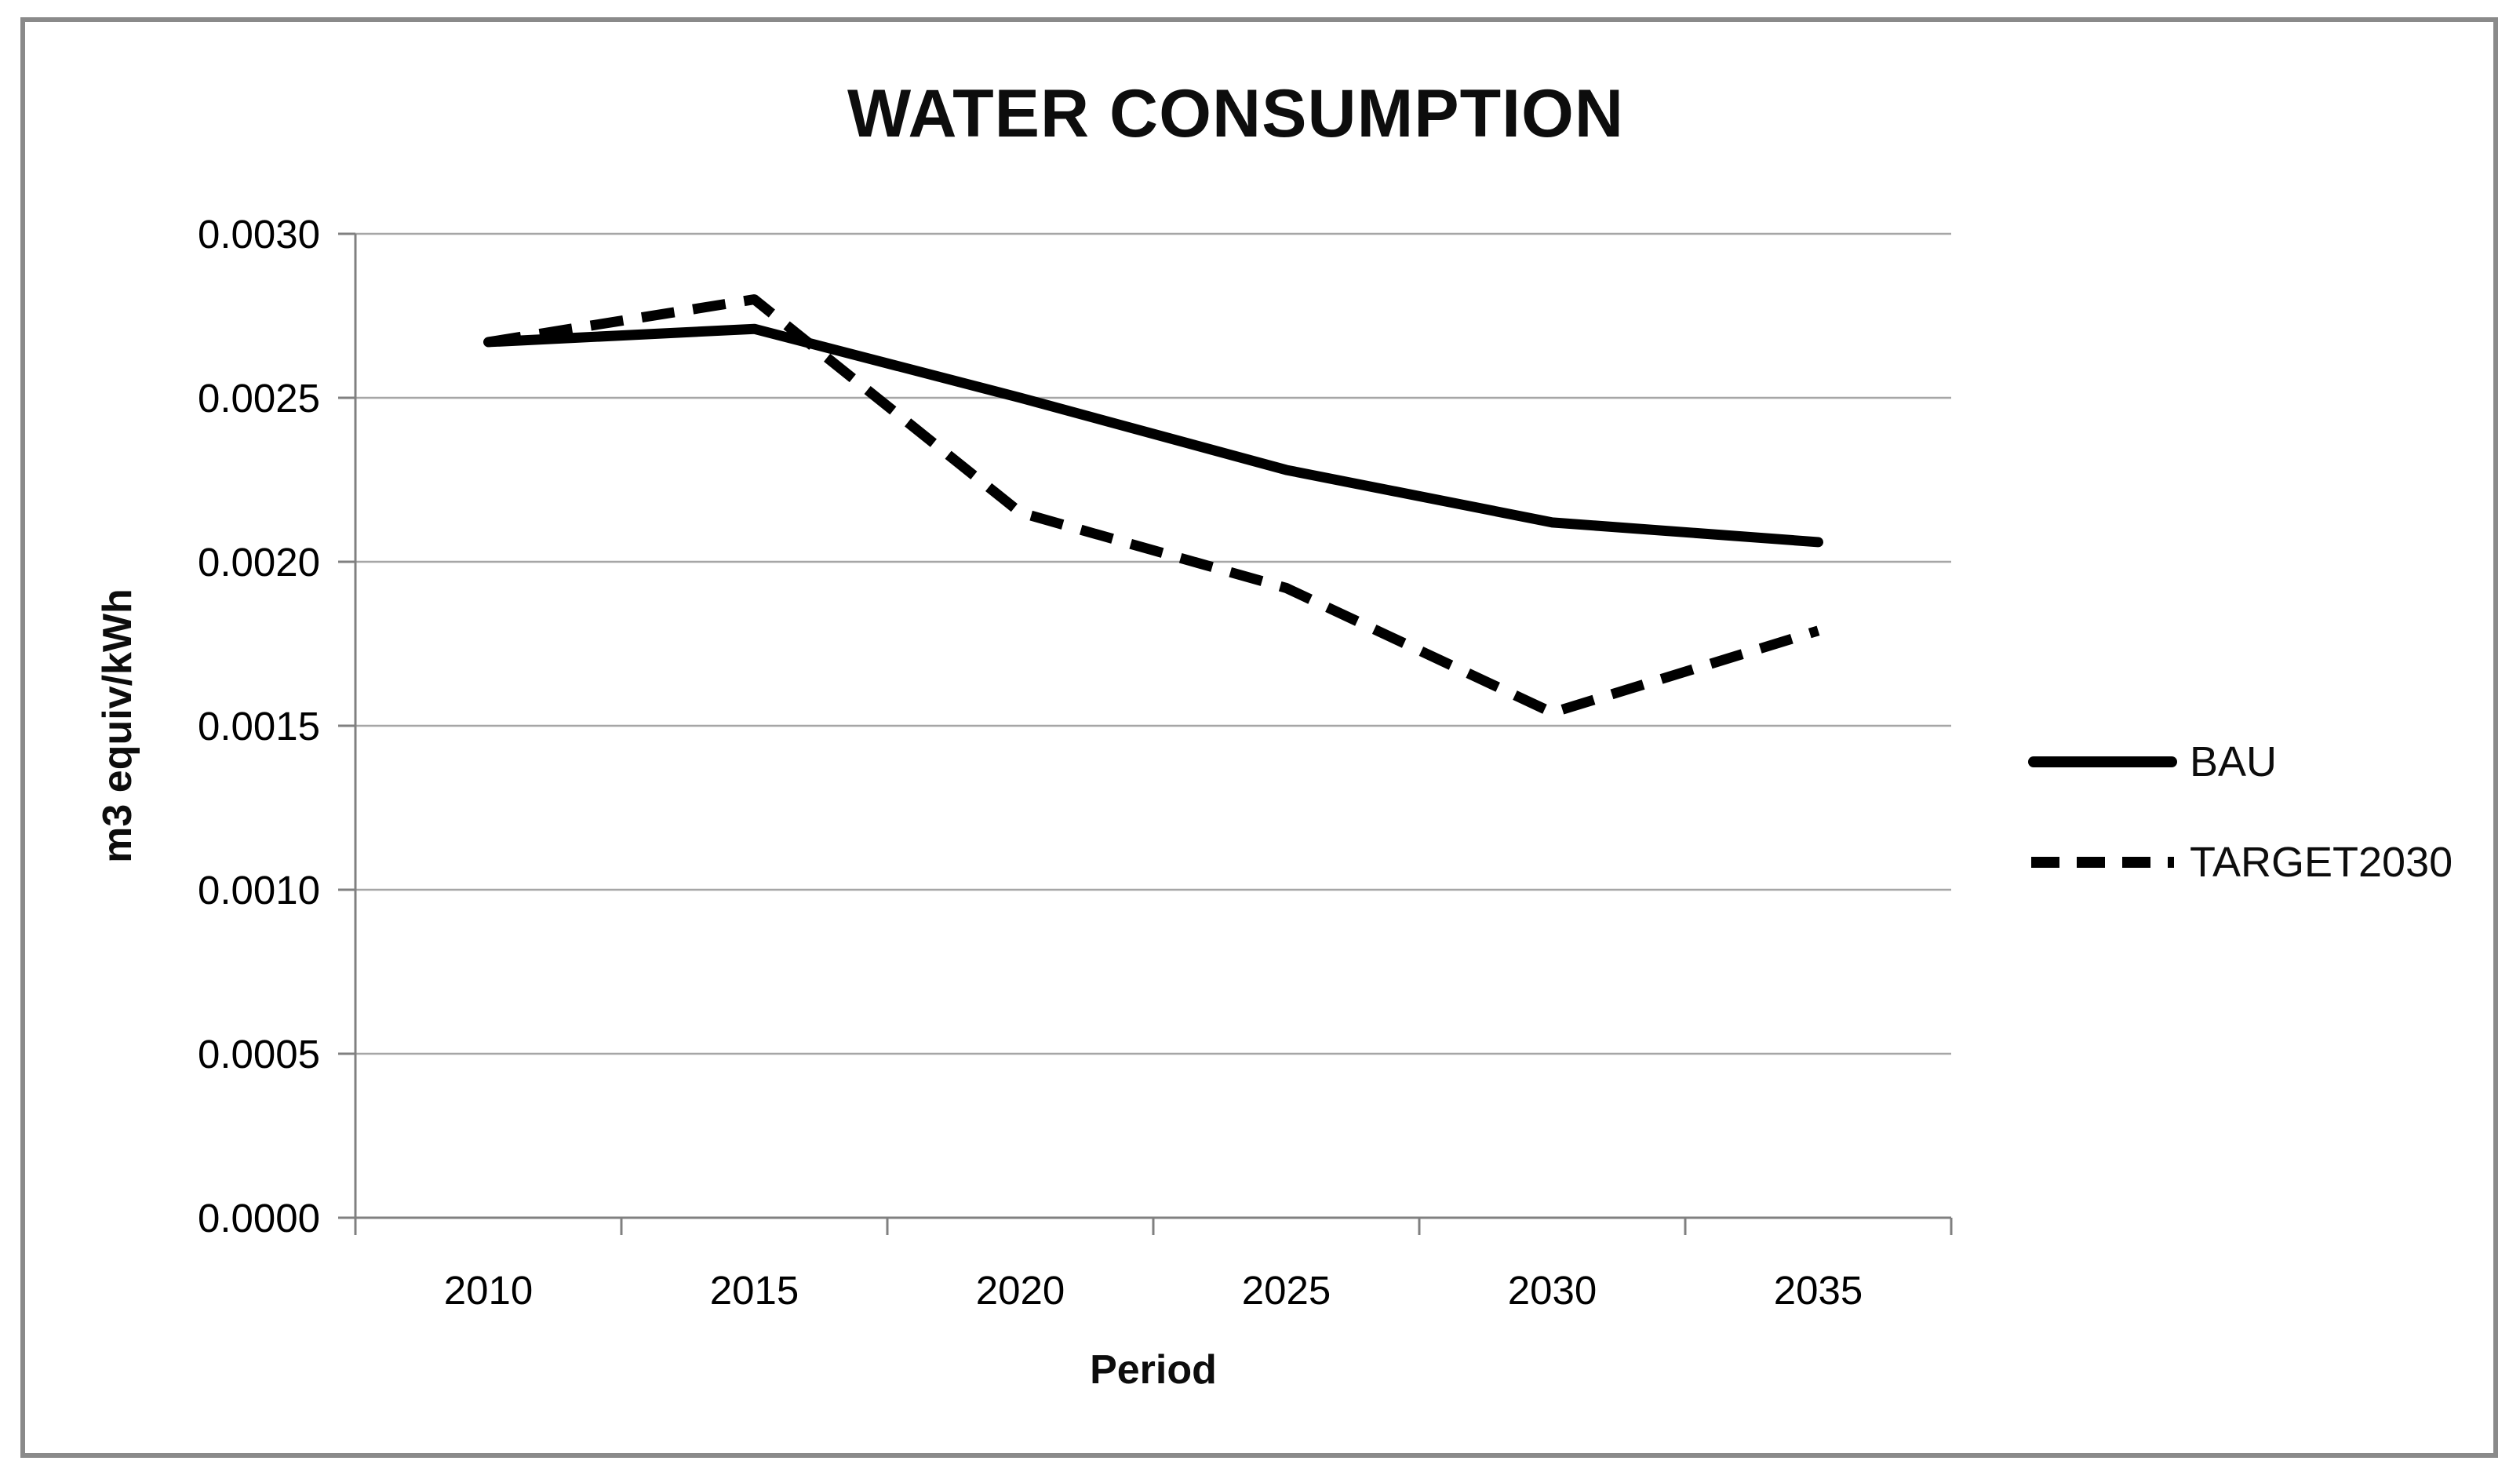 Image resolution: width=2520 pixels, height=1479 pixels. I want to click on x-tick-label: 2020, so click(1020, 1290).